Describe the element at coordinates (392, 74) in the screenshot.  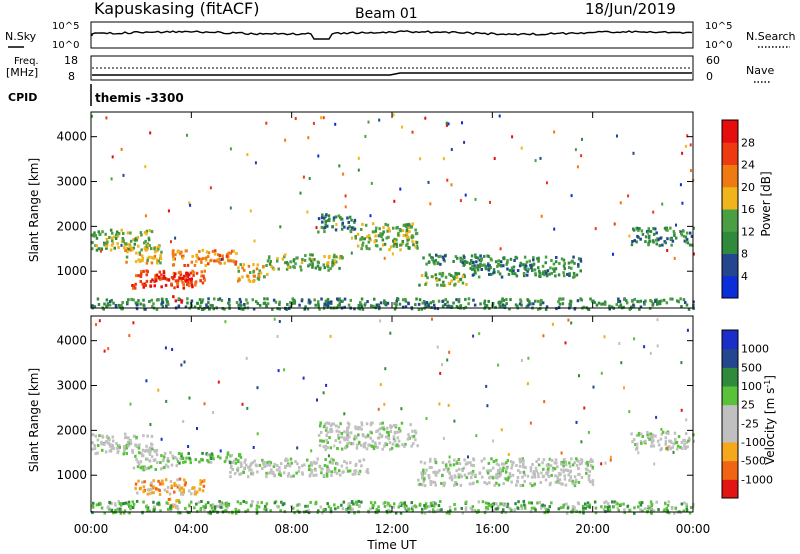
I see `freq-trace` at that location.